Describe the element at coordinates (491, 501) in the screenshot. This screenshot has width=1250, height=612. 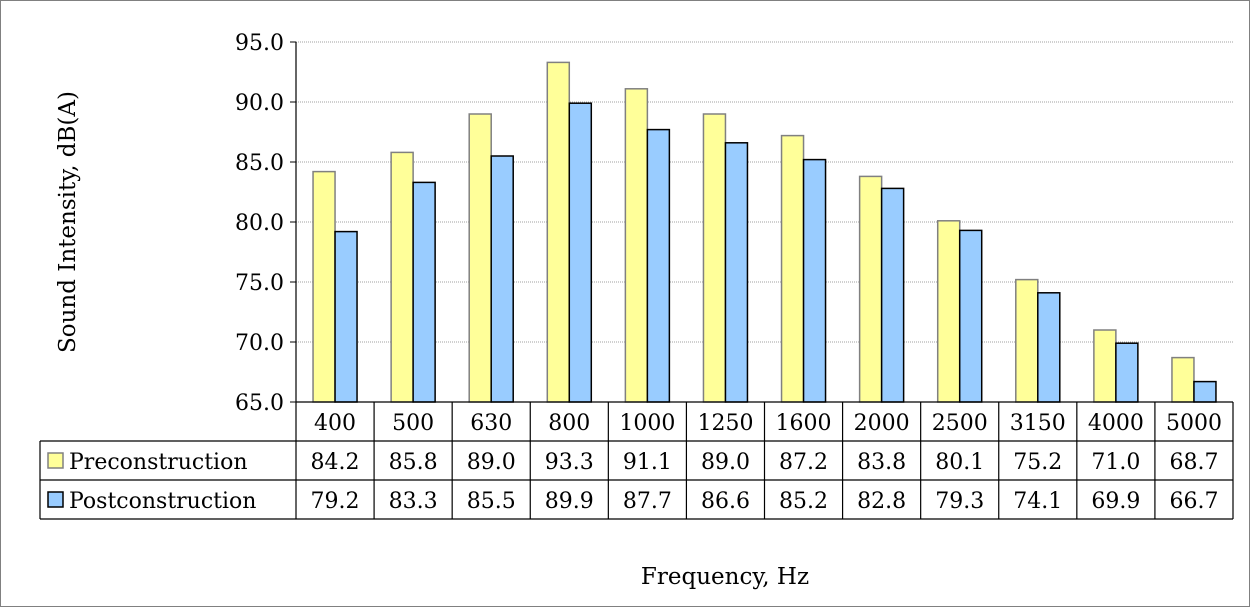
I see `data-label-postconstruction: 85.5` at that location.